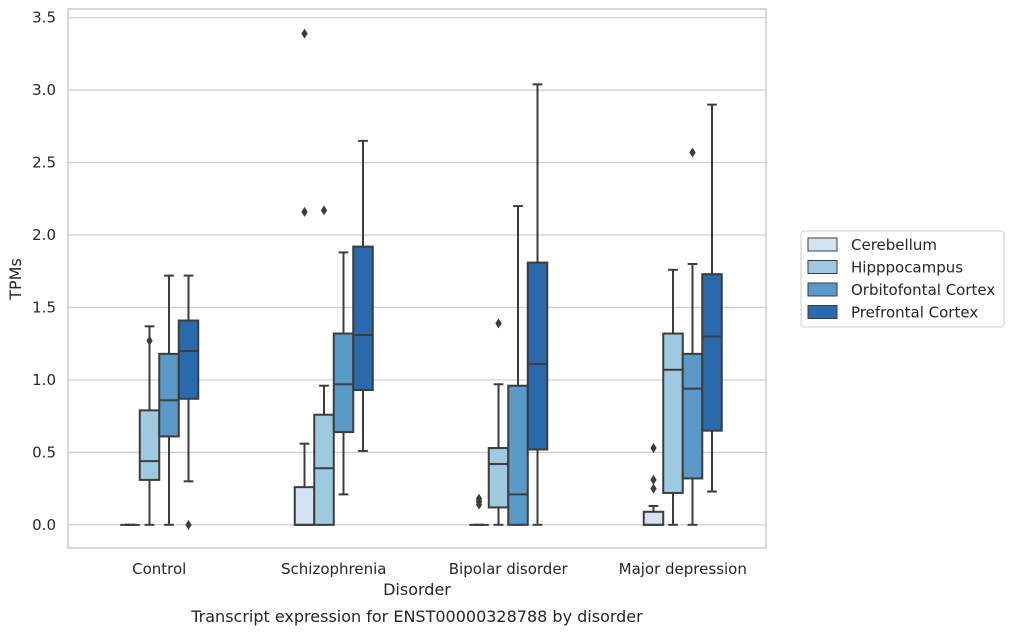 The width and height of the screenshot is (1014, 634). What do you see at coordinates (44, 307) in the screenshot?
I see `y-tick-label: 1.5` at bounding box center [44, 307].